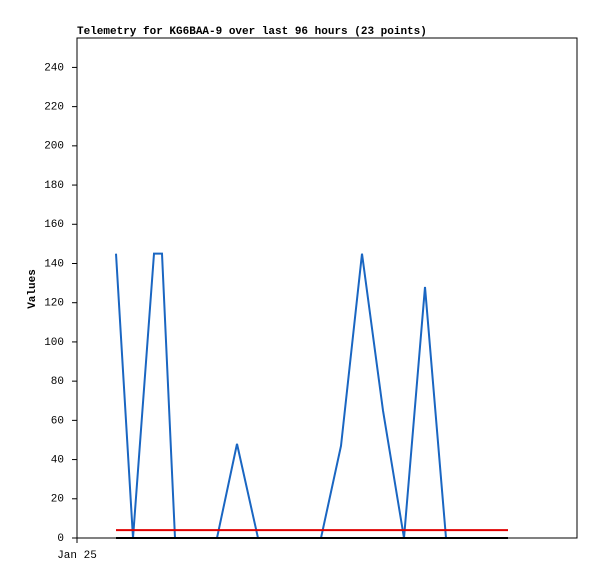 This screenshot has height=579, width=597. I want to click on y-tick-label: 160, so click(54, 225).